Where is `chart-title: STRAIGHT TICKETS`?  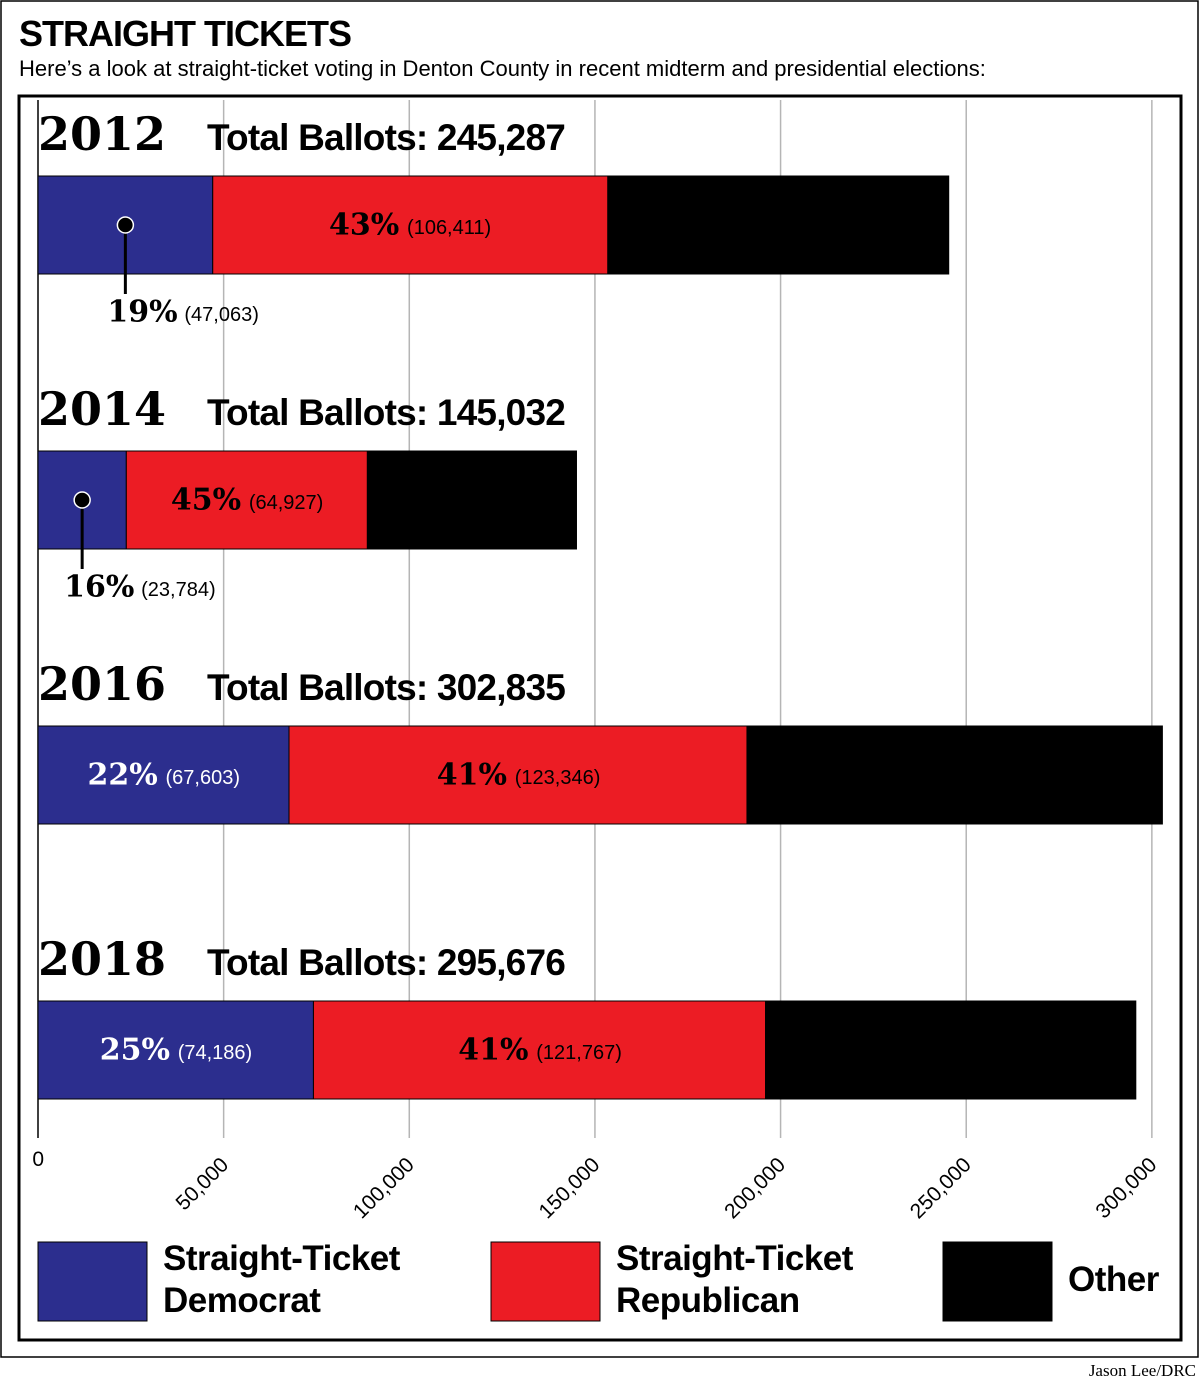 chart-title: STRAIGHT TICKETS is located at coordinates (185, 33).